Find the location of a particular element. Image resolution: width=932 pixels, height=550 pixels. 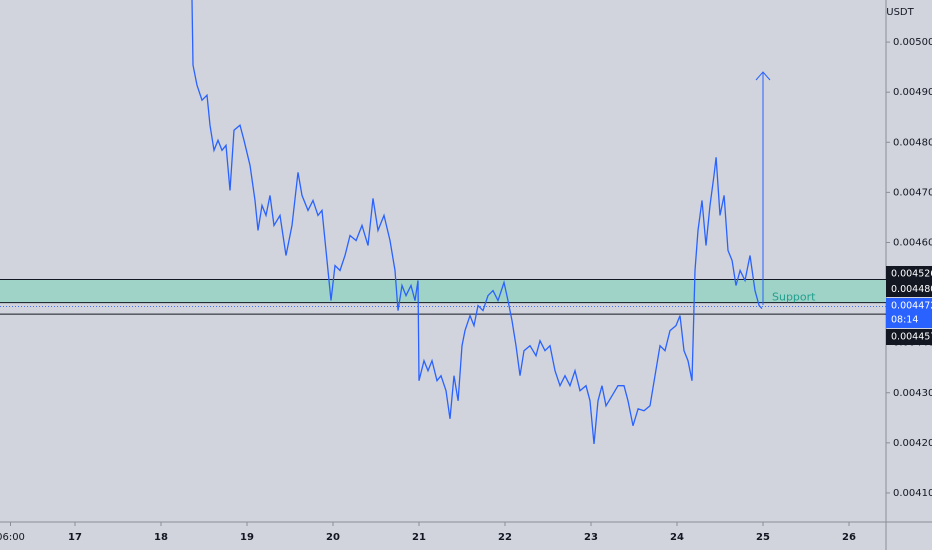

level-tag-bg is located at coordinates (909, 337).